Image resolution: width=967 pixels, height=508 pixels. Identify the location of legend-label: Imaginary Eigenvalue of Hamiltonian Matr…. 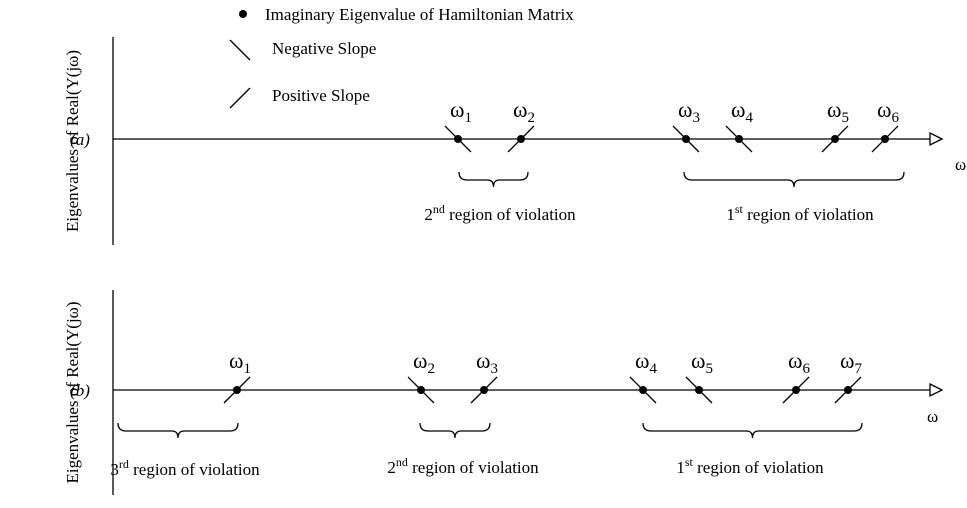
(419, 14).